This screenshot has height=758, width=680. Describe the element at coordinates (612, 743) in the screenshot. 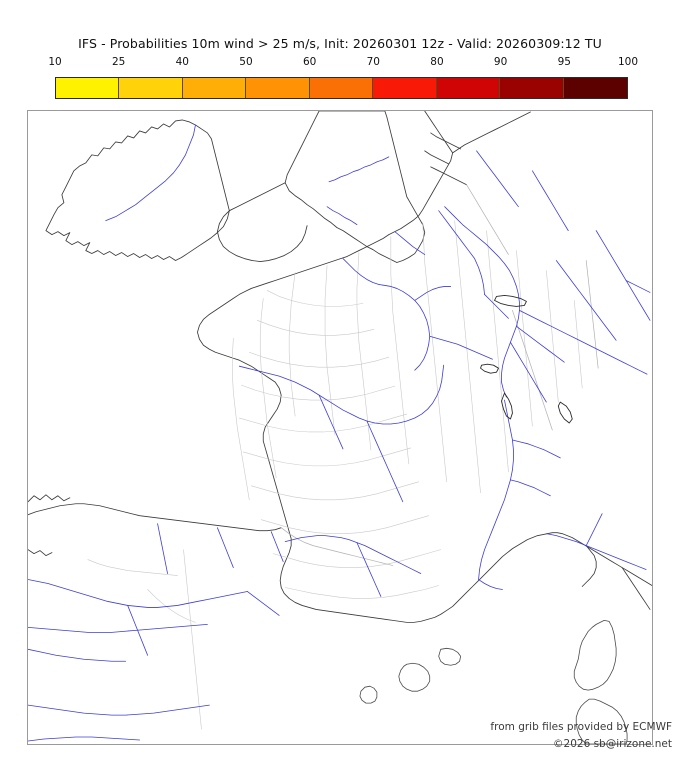

I see `attribution-copyright: ©2026 sb@irizone.net` at that location.